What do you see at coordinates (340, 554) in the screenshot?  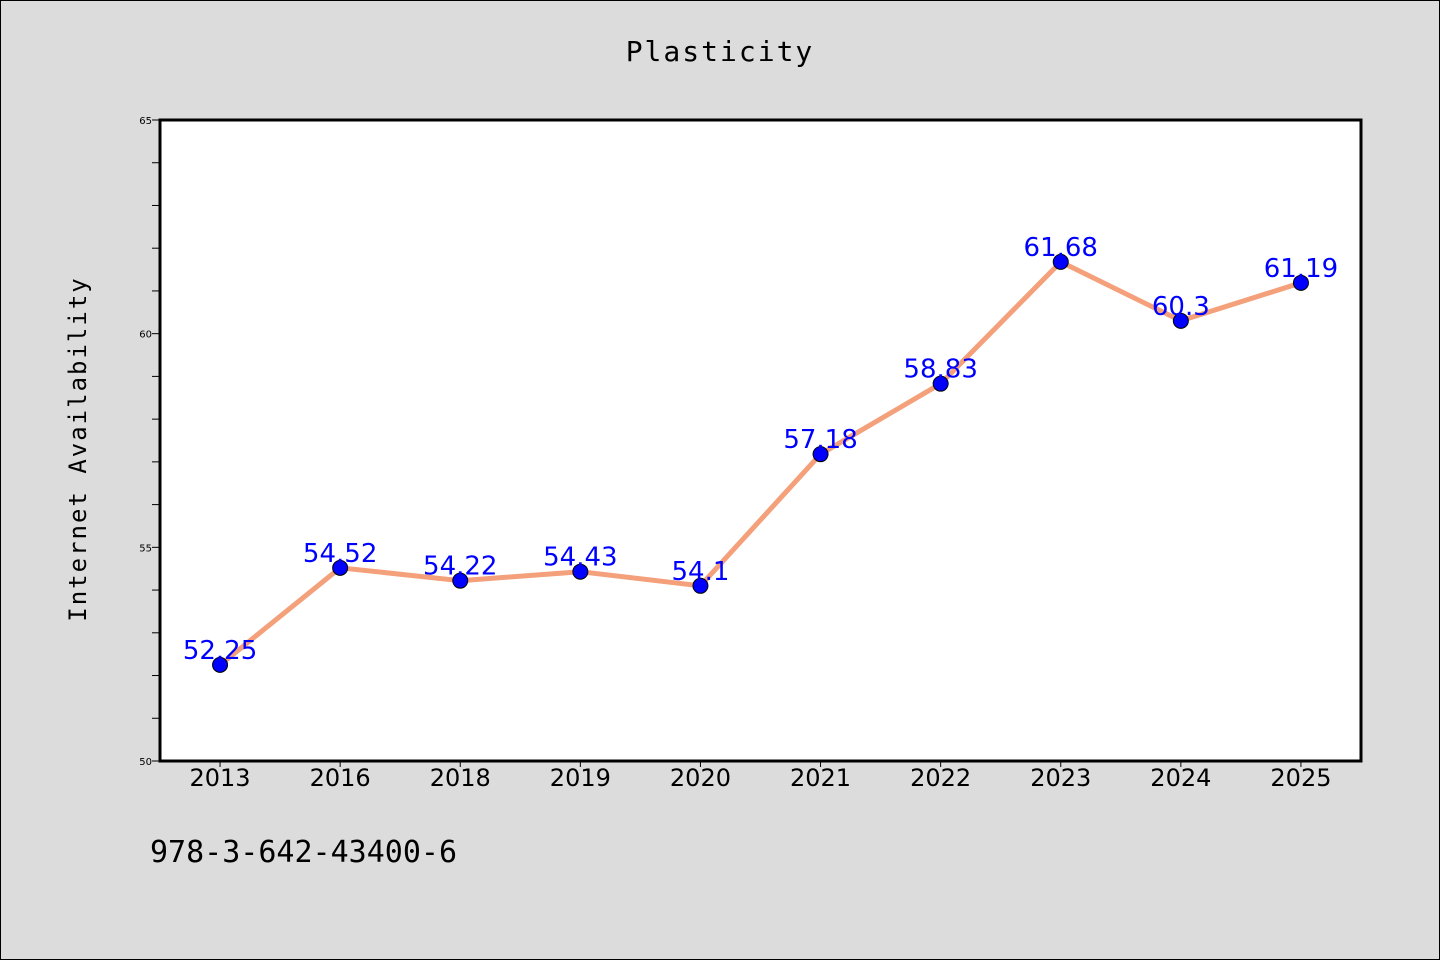 I see `data-label: 54.52` at bounding box center [340, 554].